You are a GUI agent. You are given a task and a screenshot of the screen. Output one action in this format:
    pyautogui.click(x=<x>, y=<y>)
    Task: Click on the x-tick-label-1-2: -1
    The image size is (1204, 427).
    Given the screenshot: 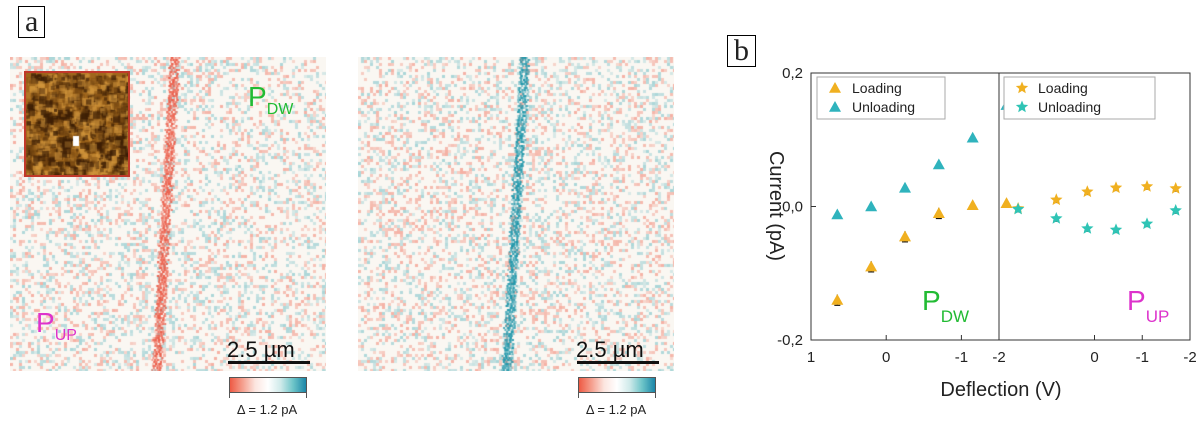 What is the action you would take?
    pyautogui.click(x=1142, y=357)
    